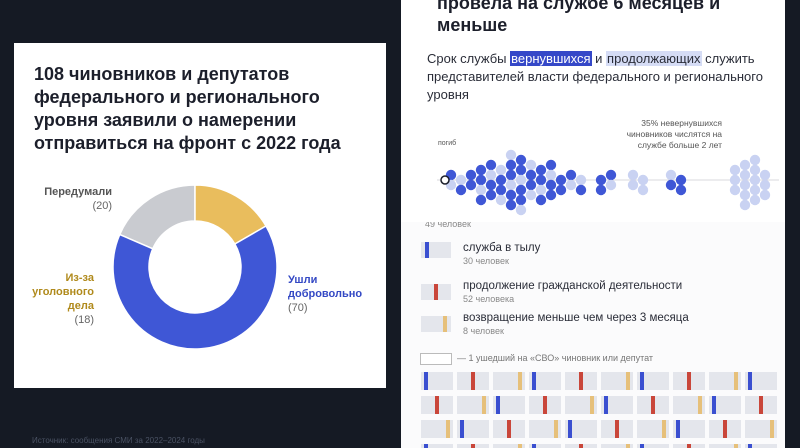  Describe the element at coordinates (445, 180) in the screenshot. I see `died-marker` at that location.